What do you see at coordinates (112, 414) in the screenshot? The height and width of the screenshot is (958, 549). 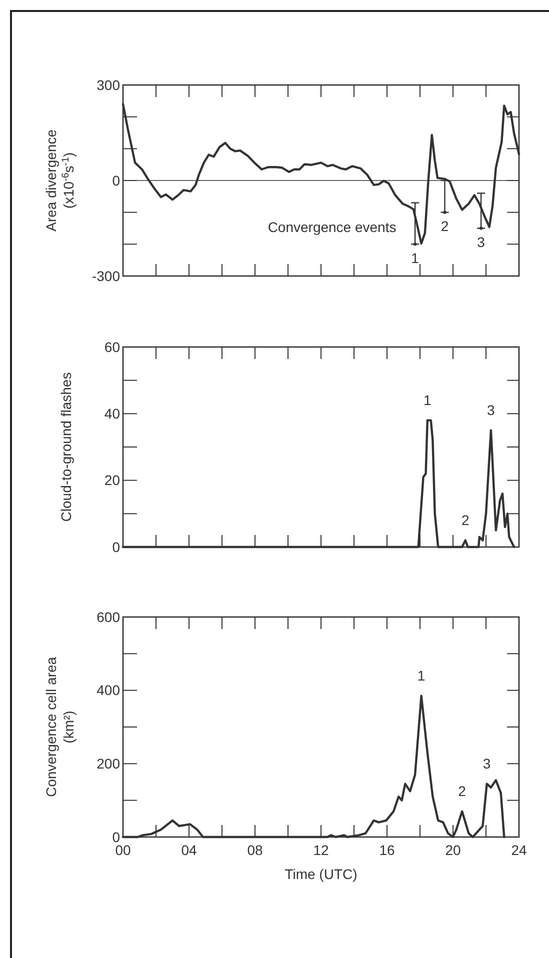 I see `y-tick-label: 40` at bounding box center [112, 414].